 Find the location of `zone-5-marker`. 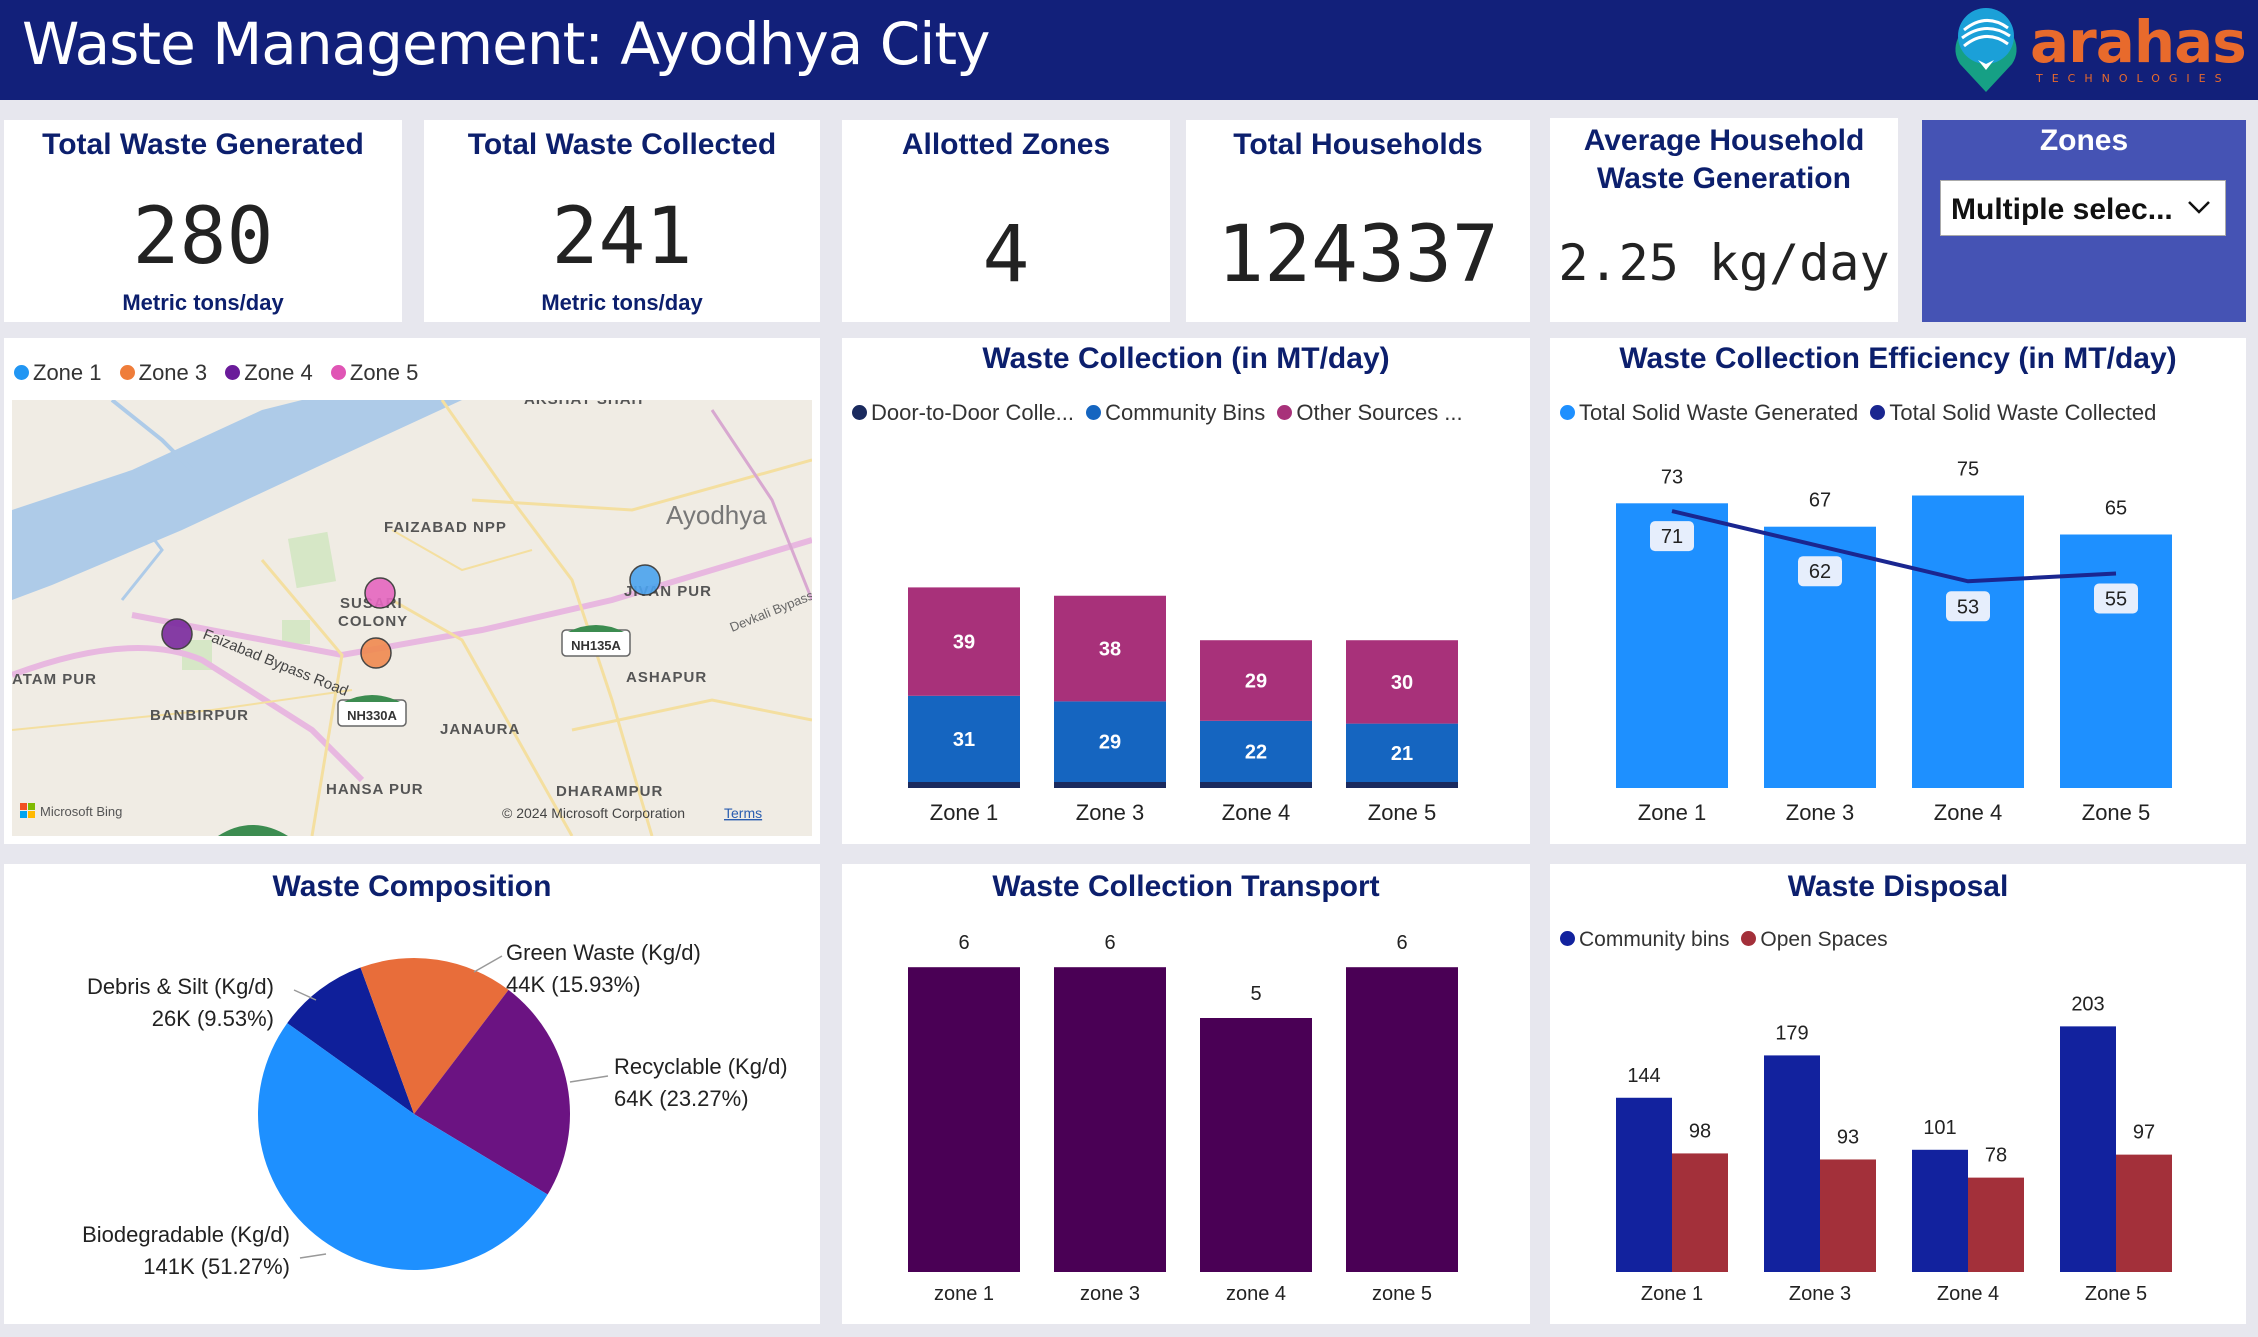

zone-5-marker is located at coordinates (380, 593).